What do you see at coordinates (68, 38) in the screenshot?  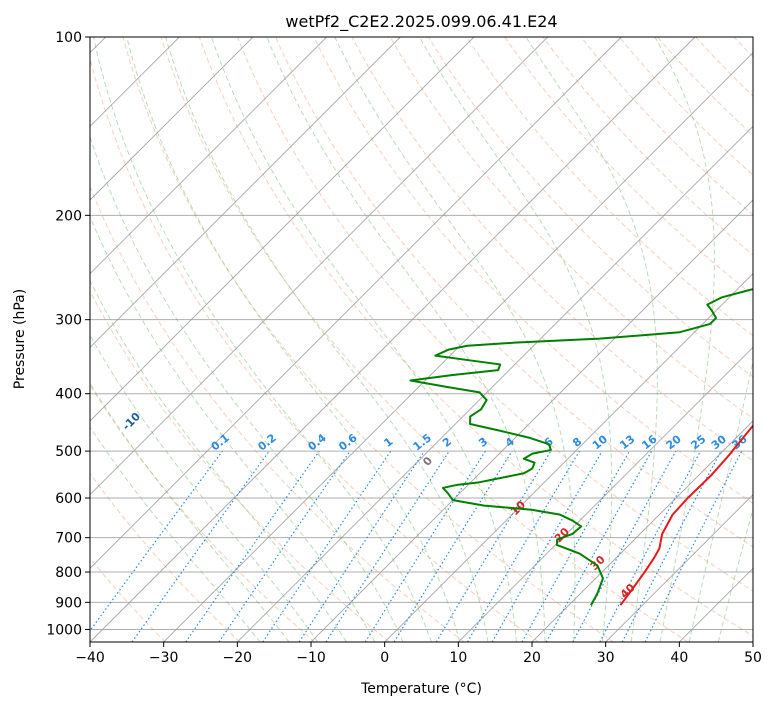 I see `y-tick-label: 100` at bounding box center [68, 38].